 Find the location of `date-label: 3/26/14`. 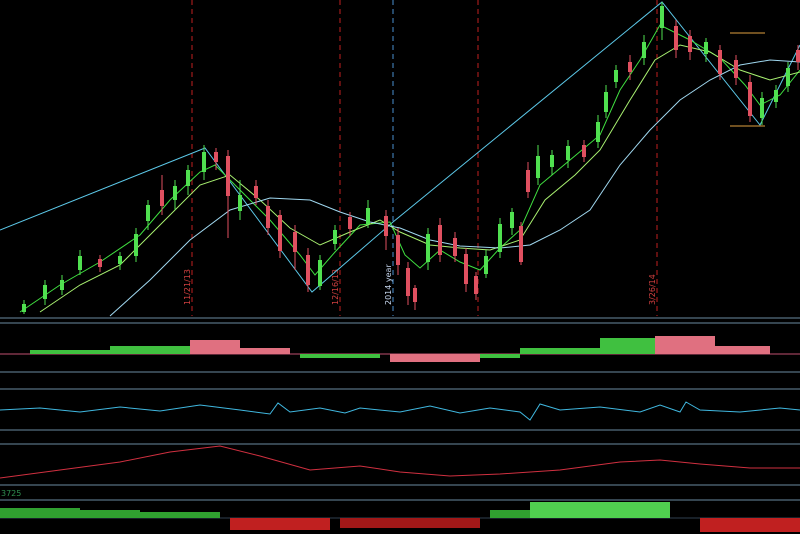

date-label: 3/26/14 is located at coordinates (652, 289).